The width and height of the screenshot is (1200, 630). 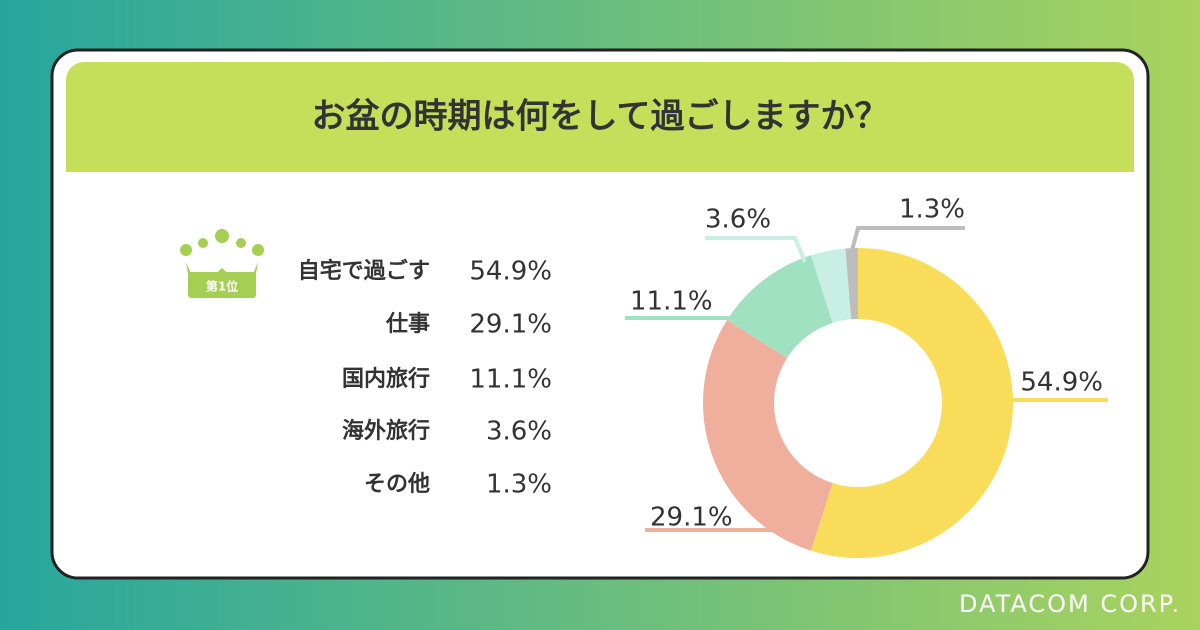 I want to click on category-label: 自宅で過ごす, so click(x=364, y=271).